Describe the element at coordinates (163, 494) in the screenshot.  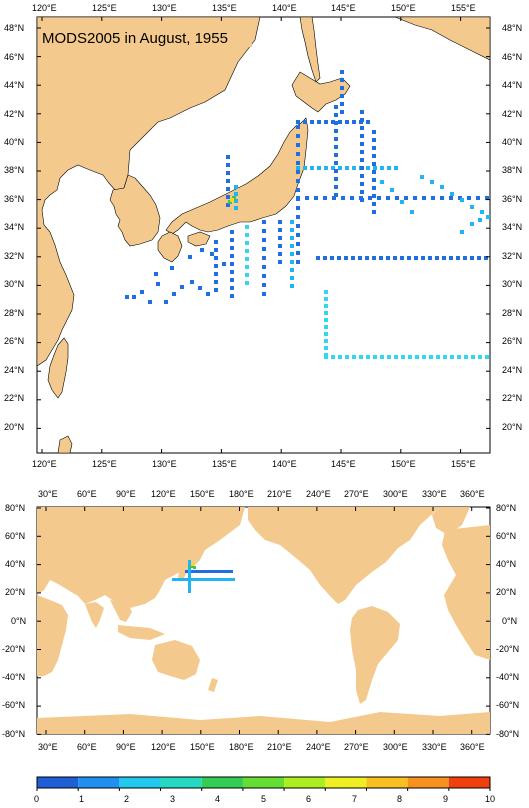
I see `lon-label: 120°E` at that location.